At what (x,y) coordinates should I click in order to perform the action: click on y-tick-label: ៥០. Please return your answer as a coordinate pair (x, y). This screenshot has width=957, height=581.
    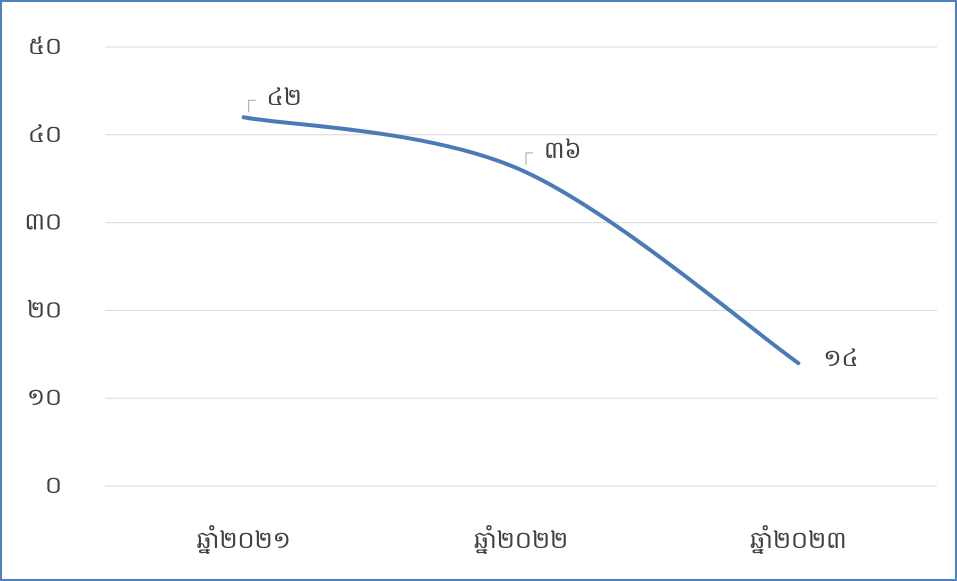
    Looking at the image, I should click on (45, 46).